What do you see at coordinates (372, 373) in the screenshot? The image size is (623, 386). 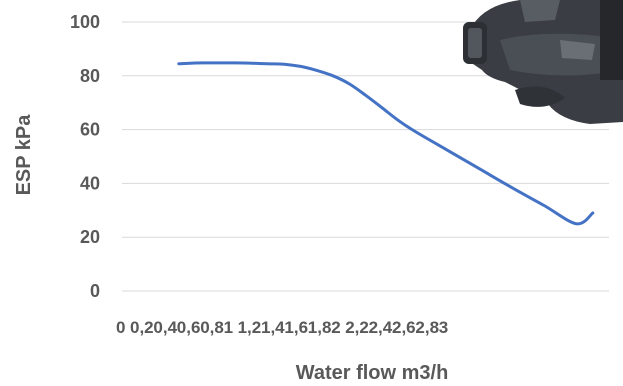 I see `x-axis-title: Water flow m3/h` at bounding box center [372, 373].